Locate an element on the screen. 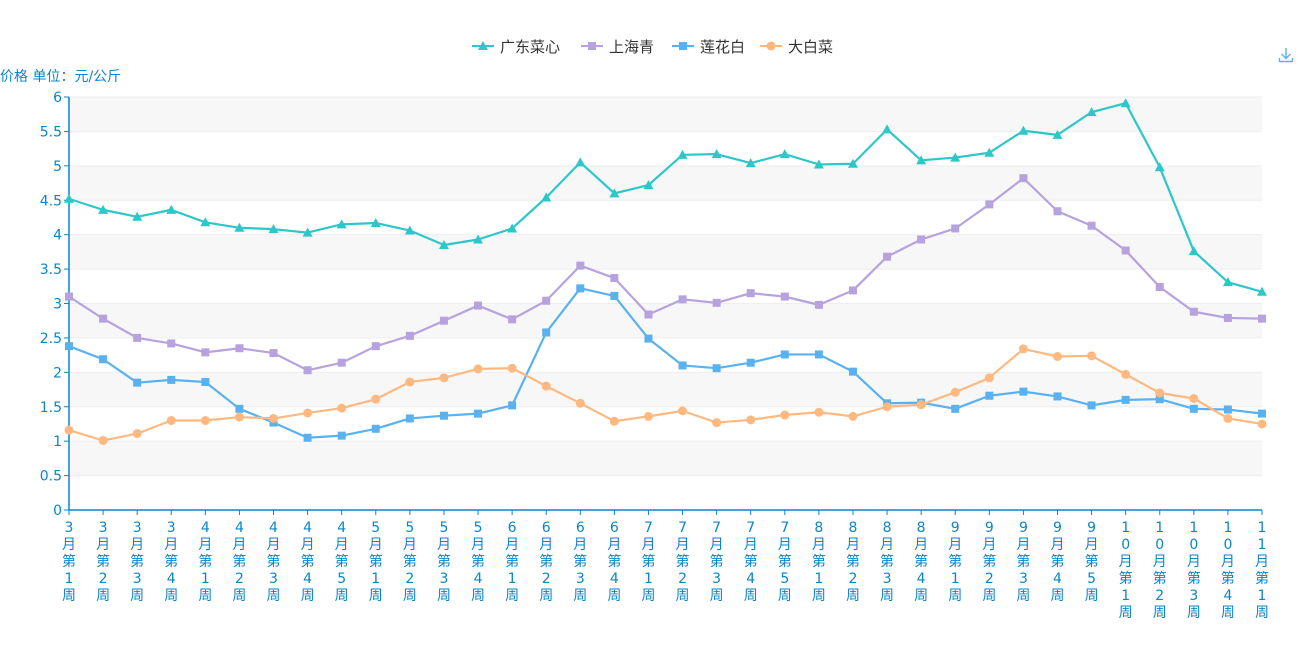 The width and height of the screenshot is (1300, 650). x-tick-label: 7 月第 3 周 is located at coordinates (717, 562).